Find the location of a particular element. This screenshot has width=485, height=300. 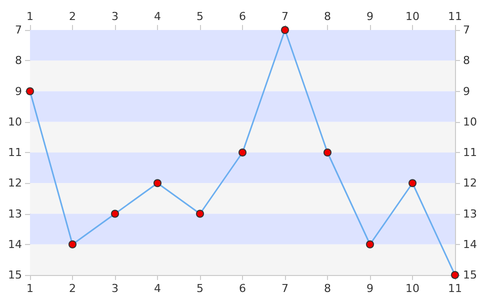

y-tick-label: 15 is located at coordinates (15, 275).